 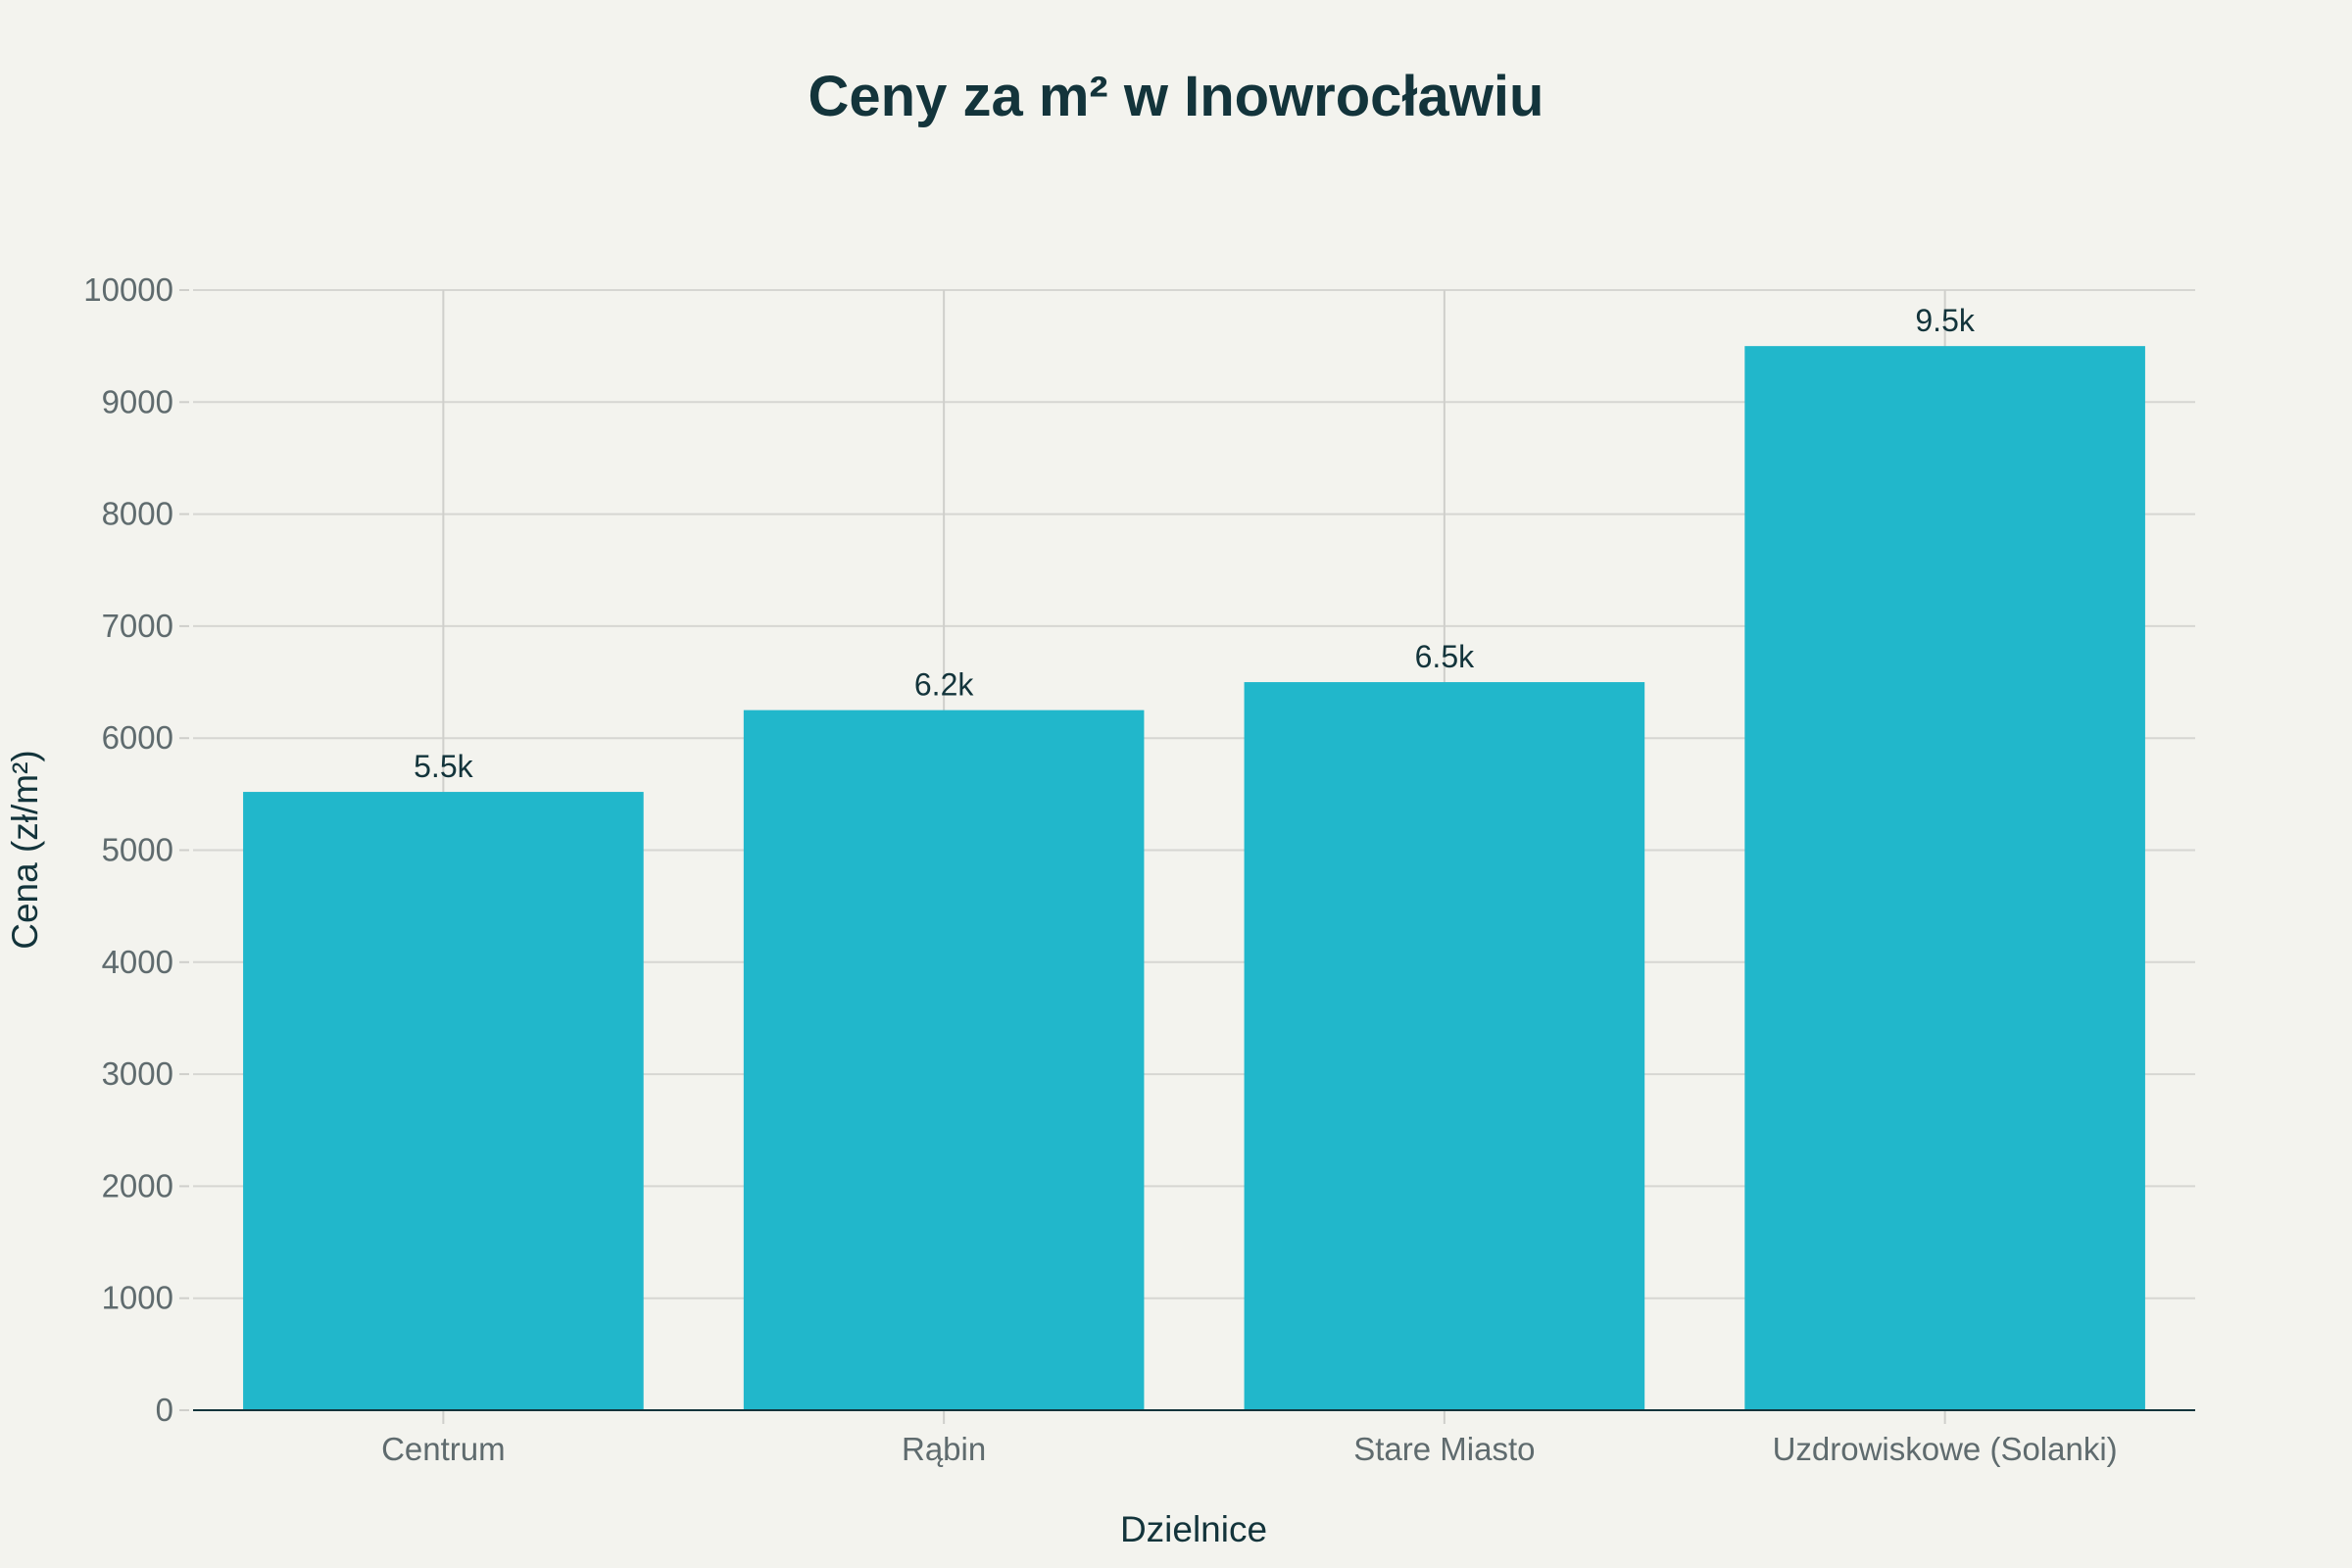 I want to click on x-tick-label: Stare Miasto, so click(x=1444, y=1449).